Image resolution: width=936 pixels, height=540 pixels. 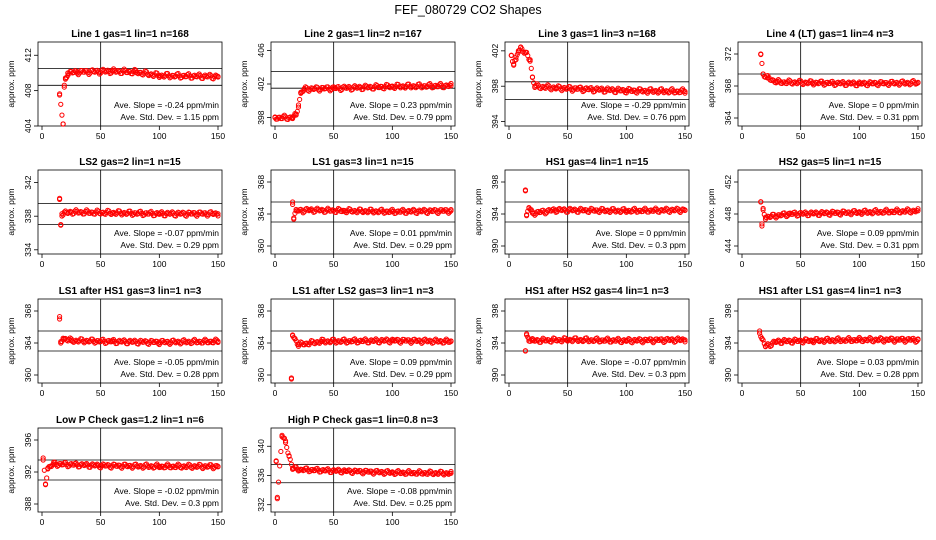 What do you see at coordinates (28, 249) in the screenshot?
I see `y-tick-label: 334` at bounding box center [28, 249].